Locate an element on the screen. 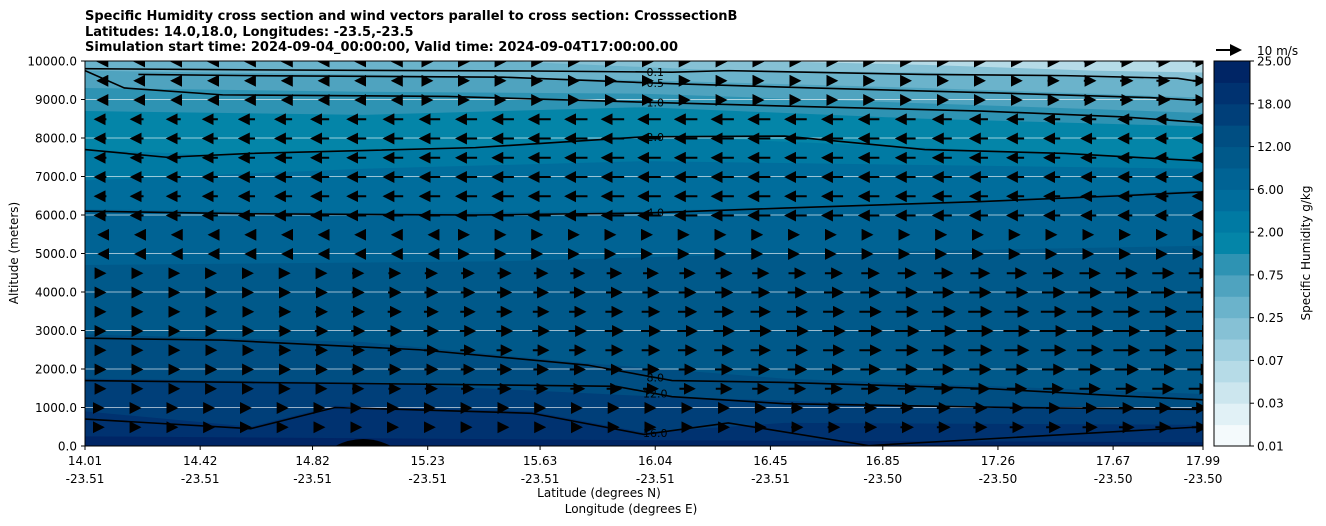 Image resolution: width=1326 pixels, height=526 pixels. y-tick-label: 5000.0 is located at coordinates (56, 254).